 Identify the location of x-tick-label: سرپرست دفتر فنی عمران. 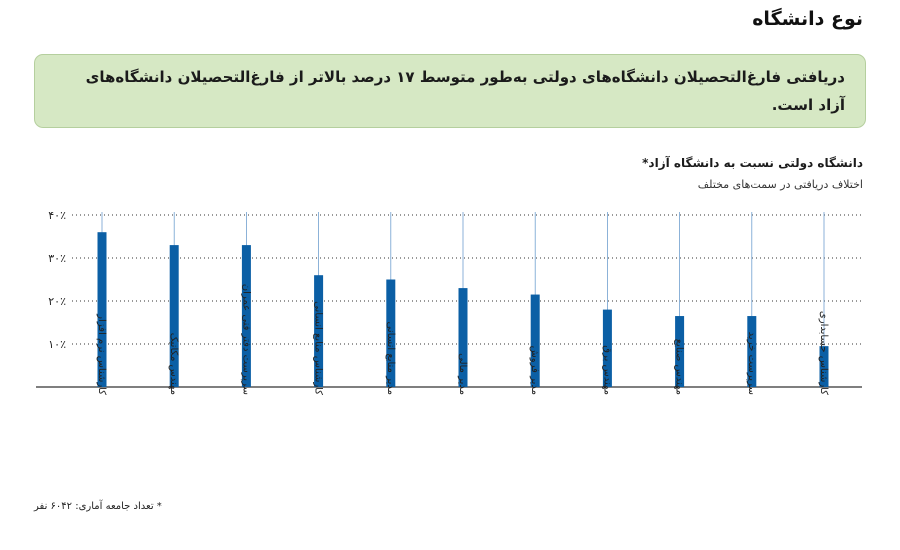
(245, 339).